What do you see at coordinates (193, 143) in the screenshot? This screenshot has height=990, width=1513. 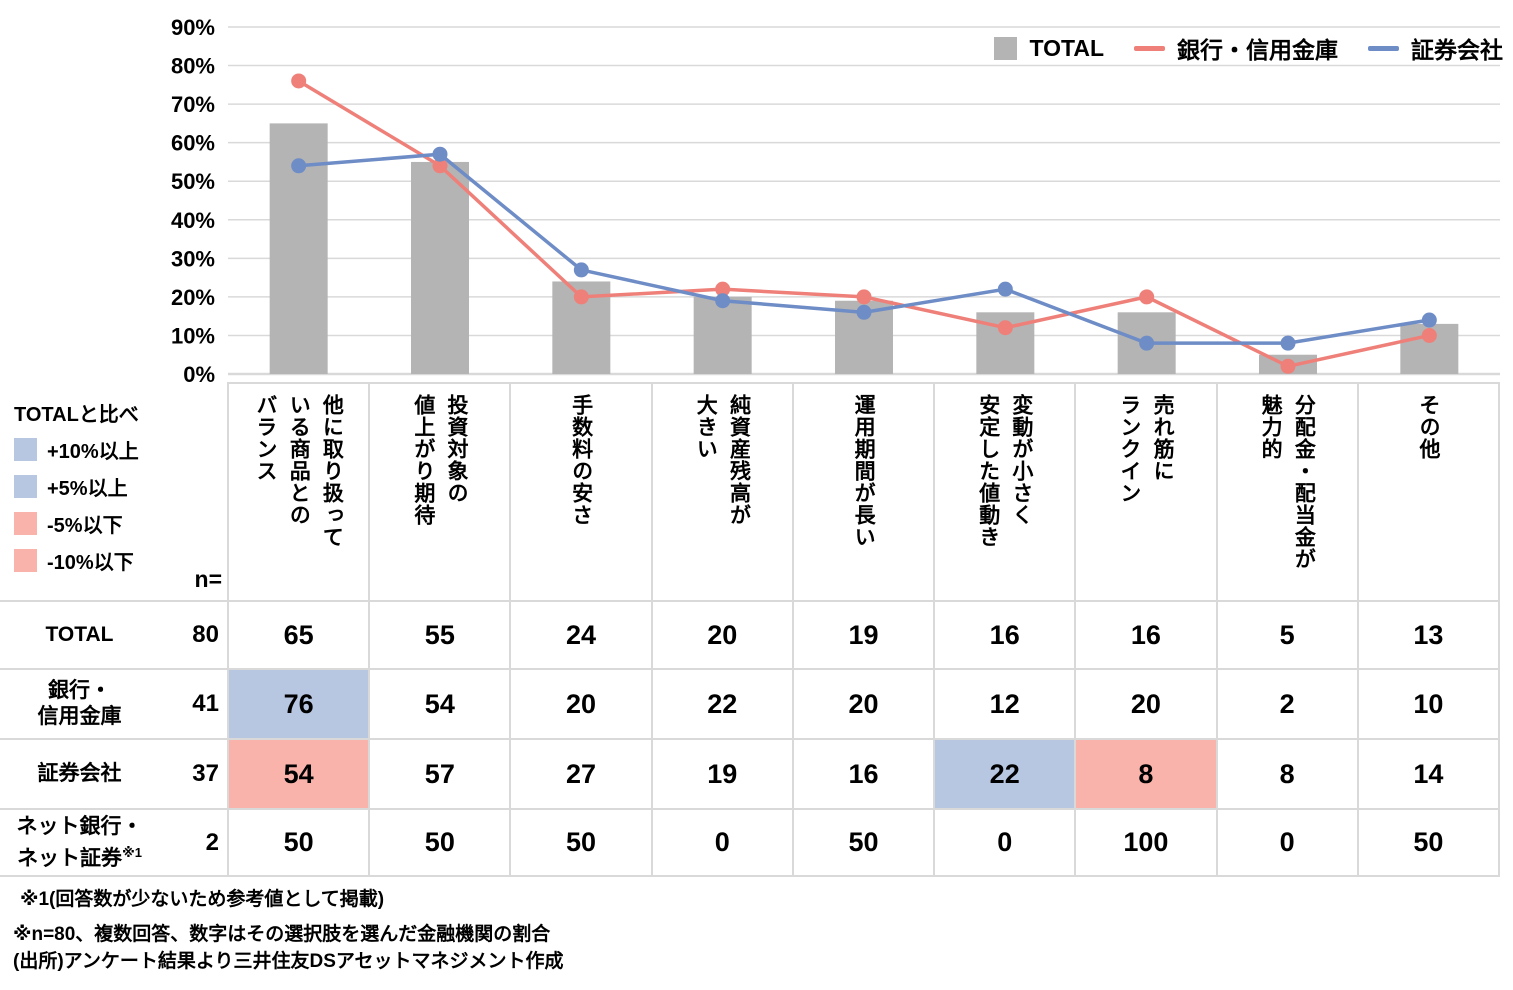 I see `svg-text: 60%` at bounding box center [193, 143].